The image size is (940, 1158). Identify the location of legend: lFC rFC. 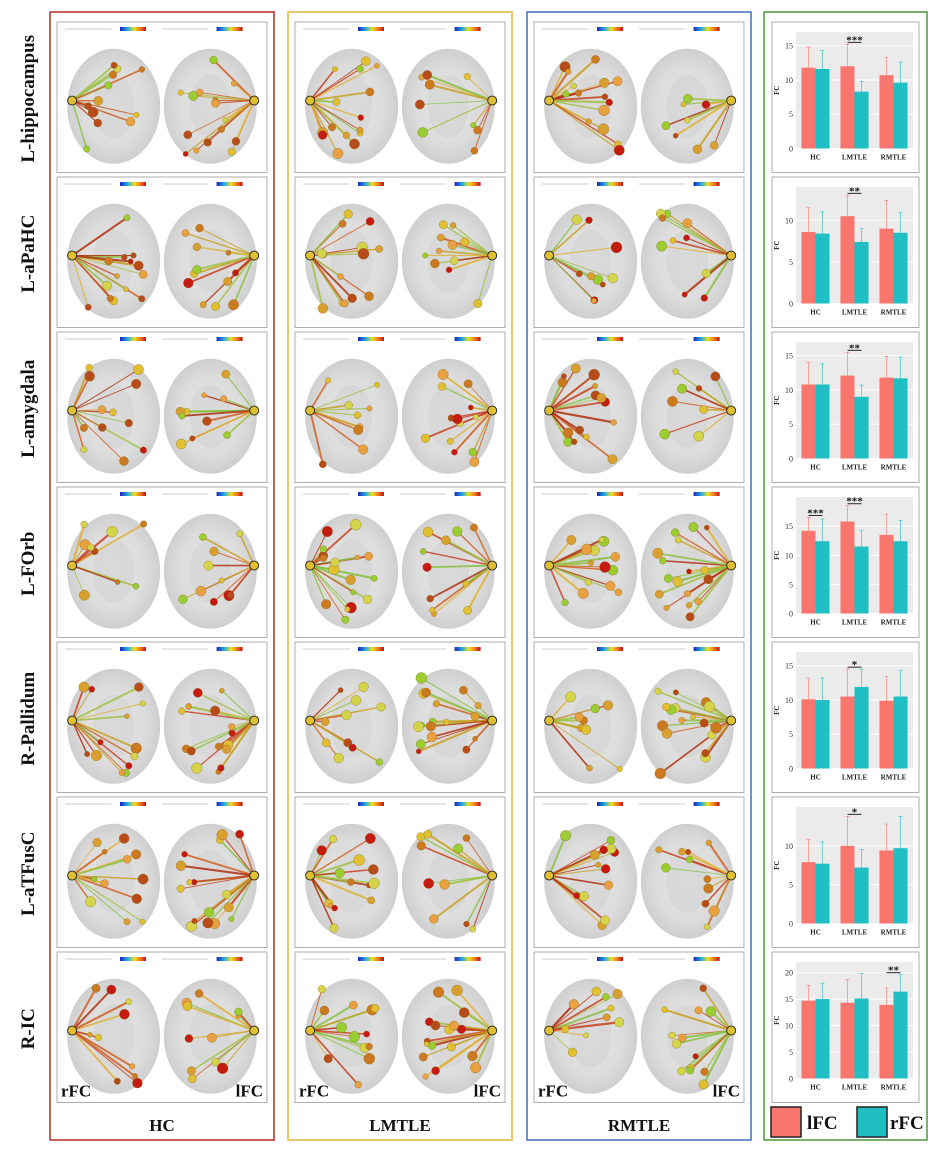
(847, 1122).